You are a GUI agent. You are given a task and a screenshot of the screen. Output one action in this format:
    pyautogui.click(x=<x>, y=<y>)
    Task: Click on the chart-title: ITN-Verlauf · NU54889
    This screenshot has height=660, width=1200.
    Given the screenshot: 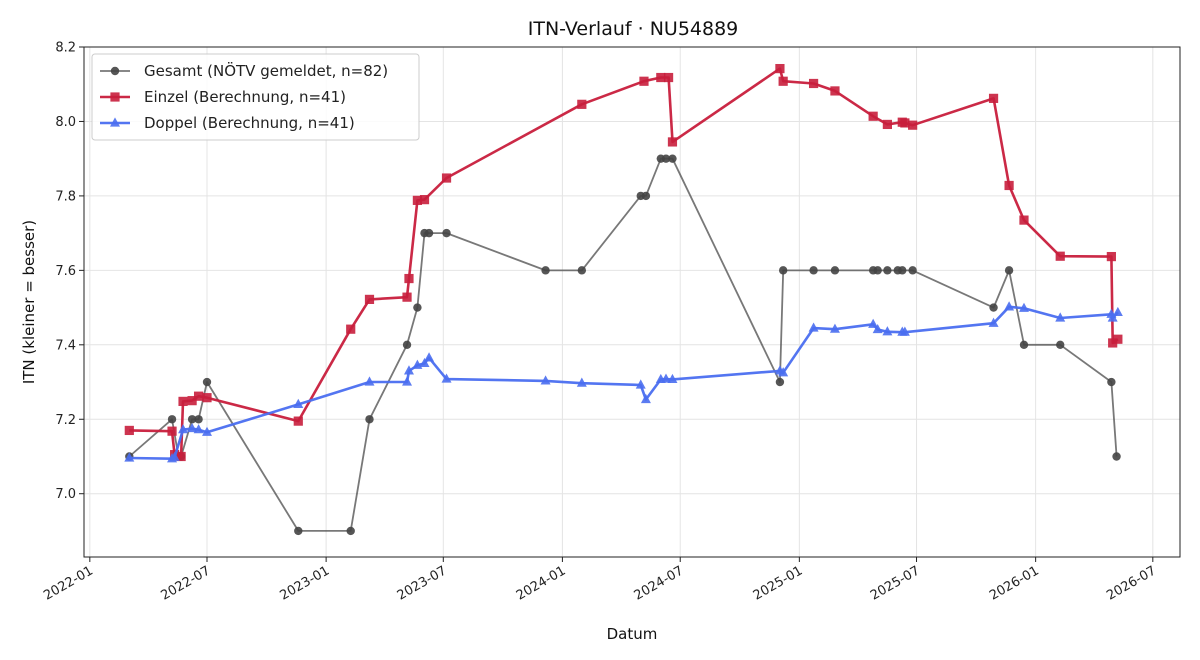 What is the action you would take?
    pyautogui.click(x=633, y=29)
    